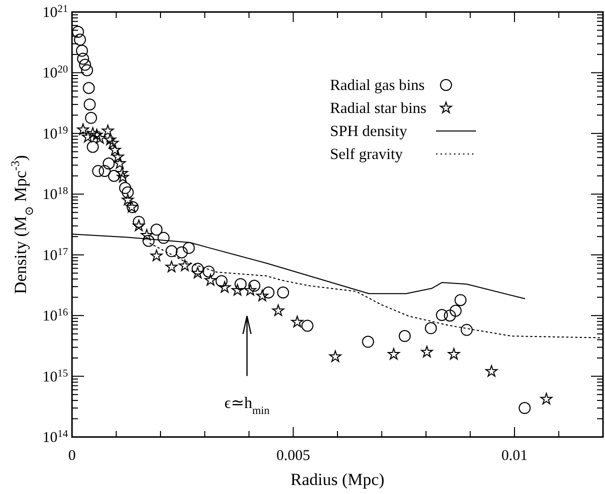  What do you see at coordinates (55, 437) in the screenshot?
I see `y-tick-label: 10$^{14}$` at bounding box center [55, 437].